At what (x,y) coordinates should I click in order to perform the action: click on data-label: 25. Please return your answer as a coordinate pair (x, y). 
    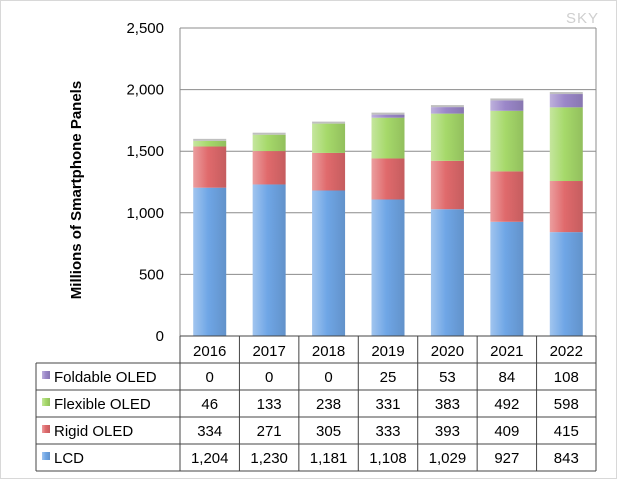
    Looking at the image, I should click on (388, 377).